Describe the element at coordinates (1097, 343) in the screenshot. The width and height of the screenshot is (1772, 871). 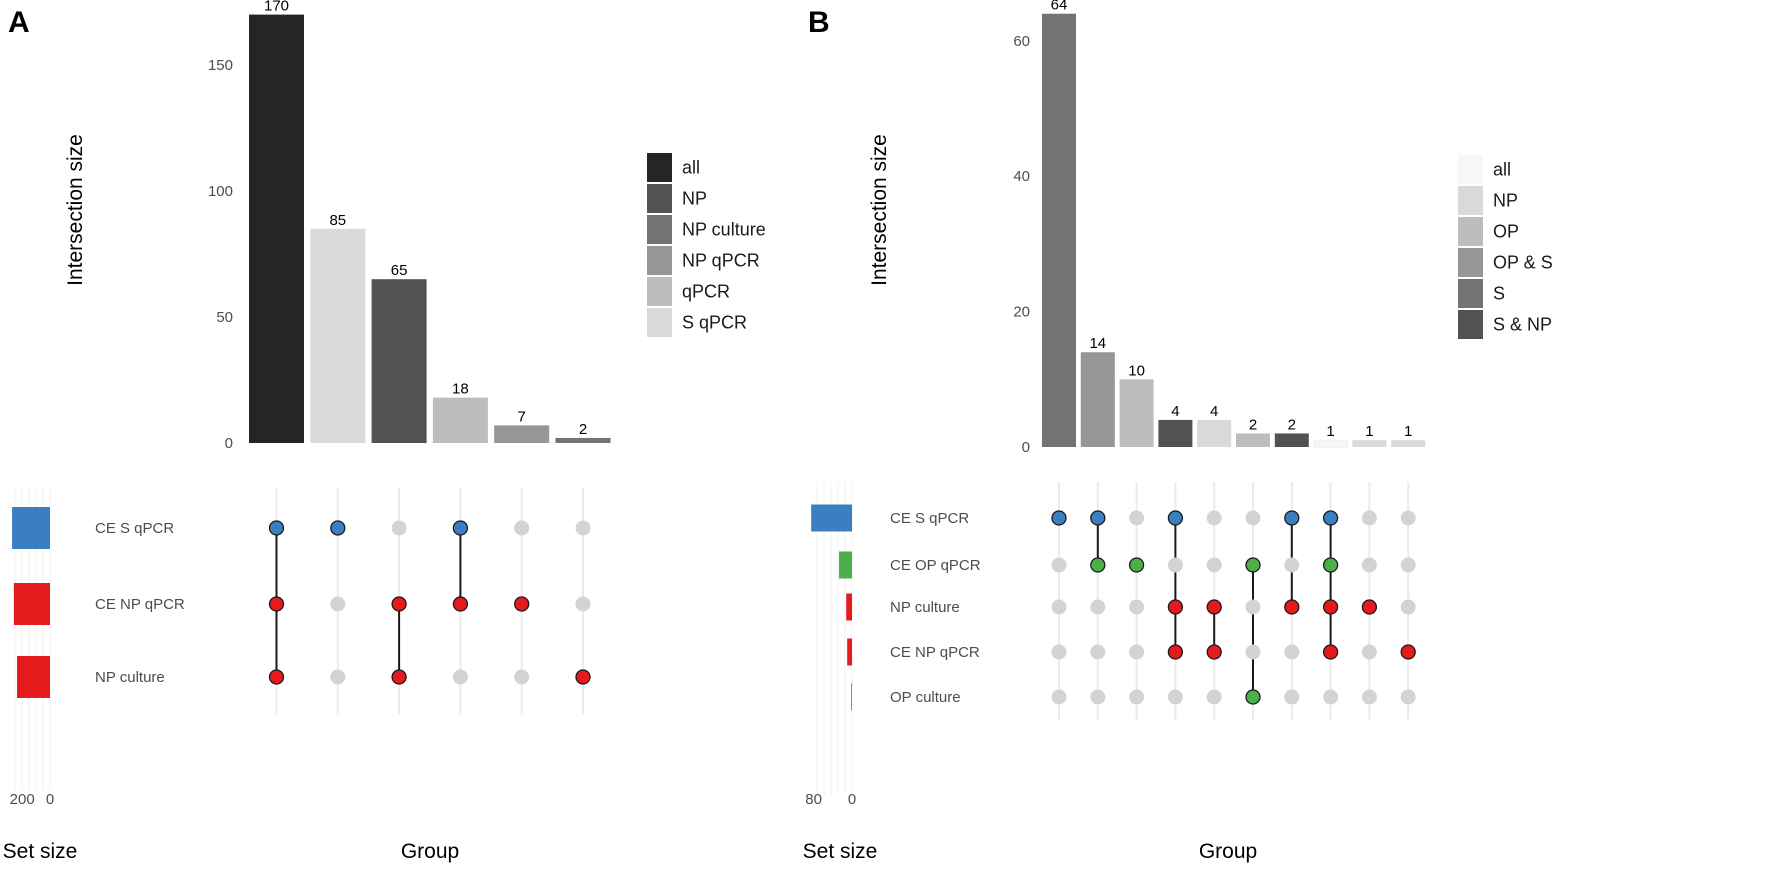
I see `panel-b-bar-value-label: 14` at that location.